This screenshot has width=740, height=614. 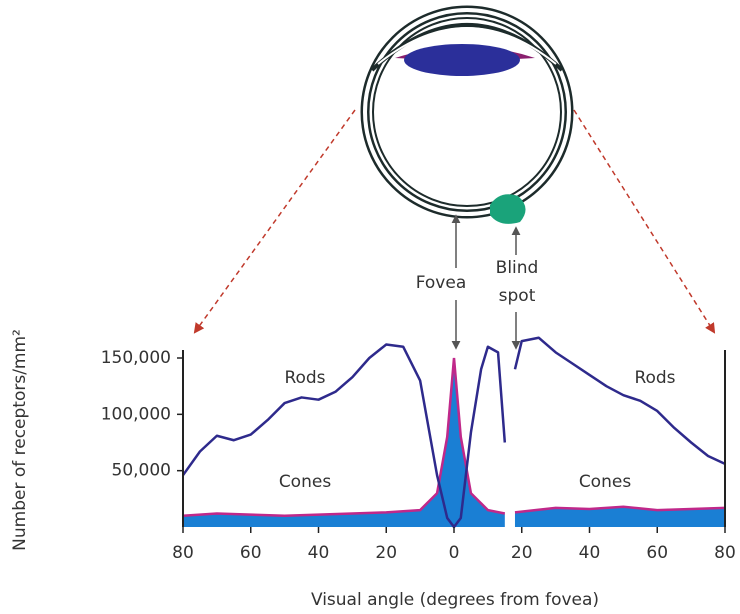 I want to click on y-tick-label: 150,000, so click(x=136, y=358).